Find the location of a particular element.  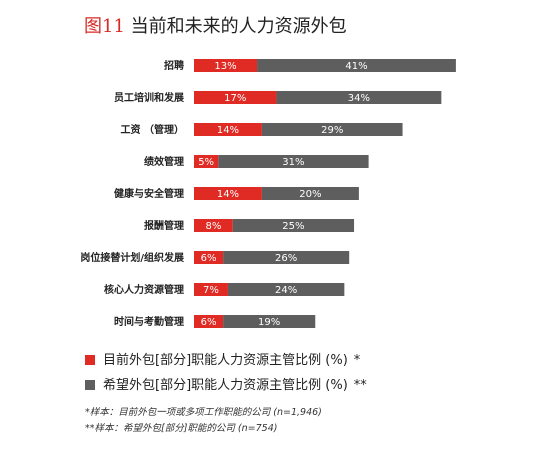

legend-label-current: 目前外包[部分]职能人力资源主管比例 (%) is located at coordinates (225, 360).